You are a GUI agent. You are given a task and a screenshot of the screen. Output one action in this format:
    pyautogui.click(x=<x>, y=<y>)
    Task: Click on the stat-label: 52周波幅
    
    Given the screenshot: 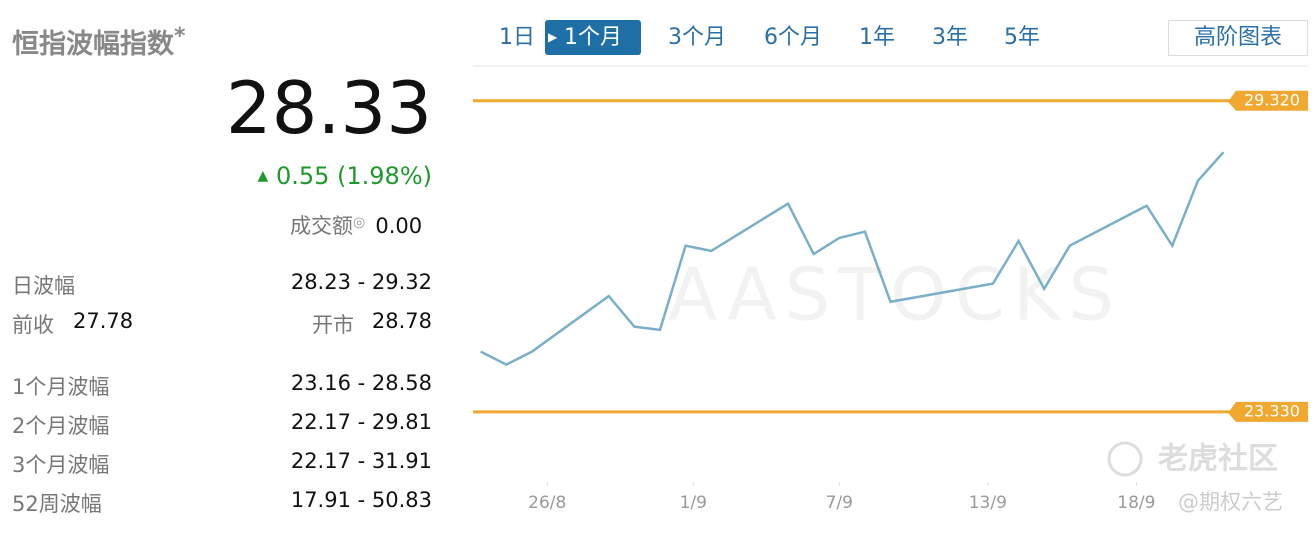 What is the action you would take?
    pyautogui.click(x=57, y=504)
    